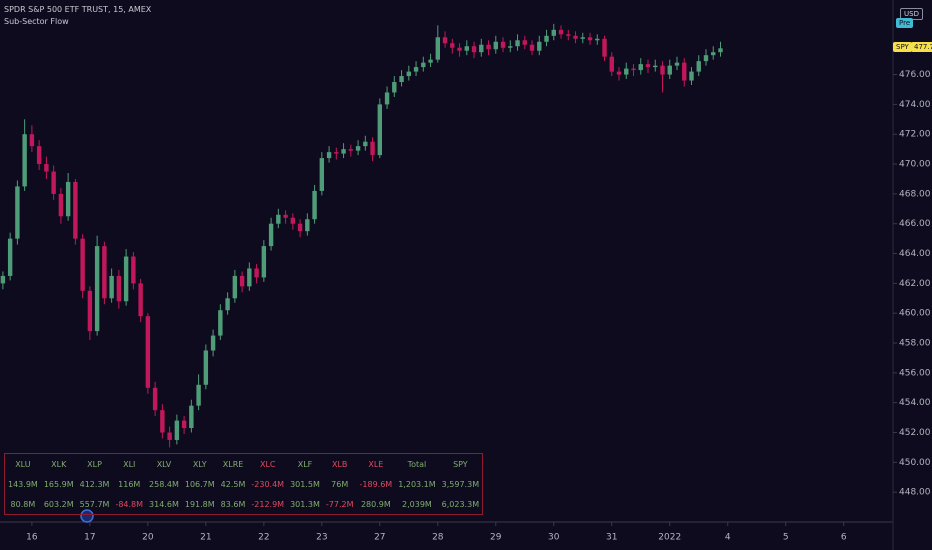 Image resolution: width=932 pixels, height=550 pixels. I want to click on table-header-cell: XLE, so click(376, 464).